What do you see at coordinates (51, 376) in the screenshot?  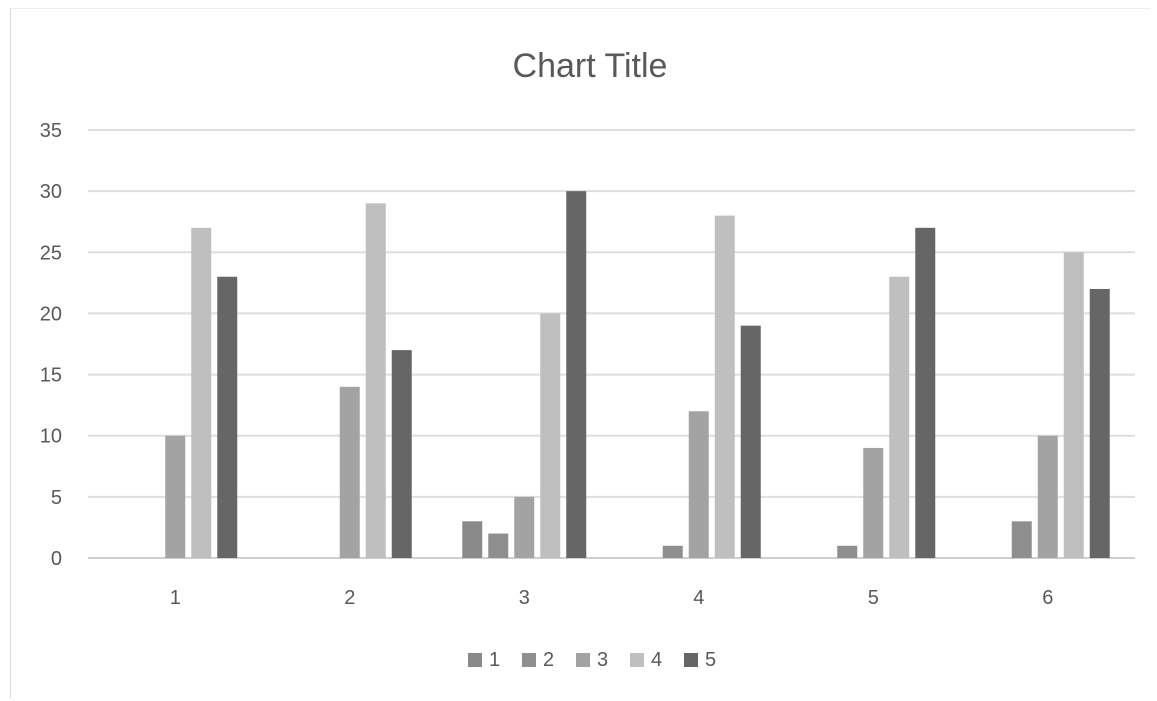 I see `y-tick-label: 15` at bounding box center [51, 376].